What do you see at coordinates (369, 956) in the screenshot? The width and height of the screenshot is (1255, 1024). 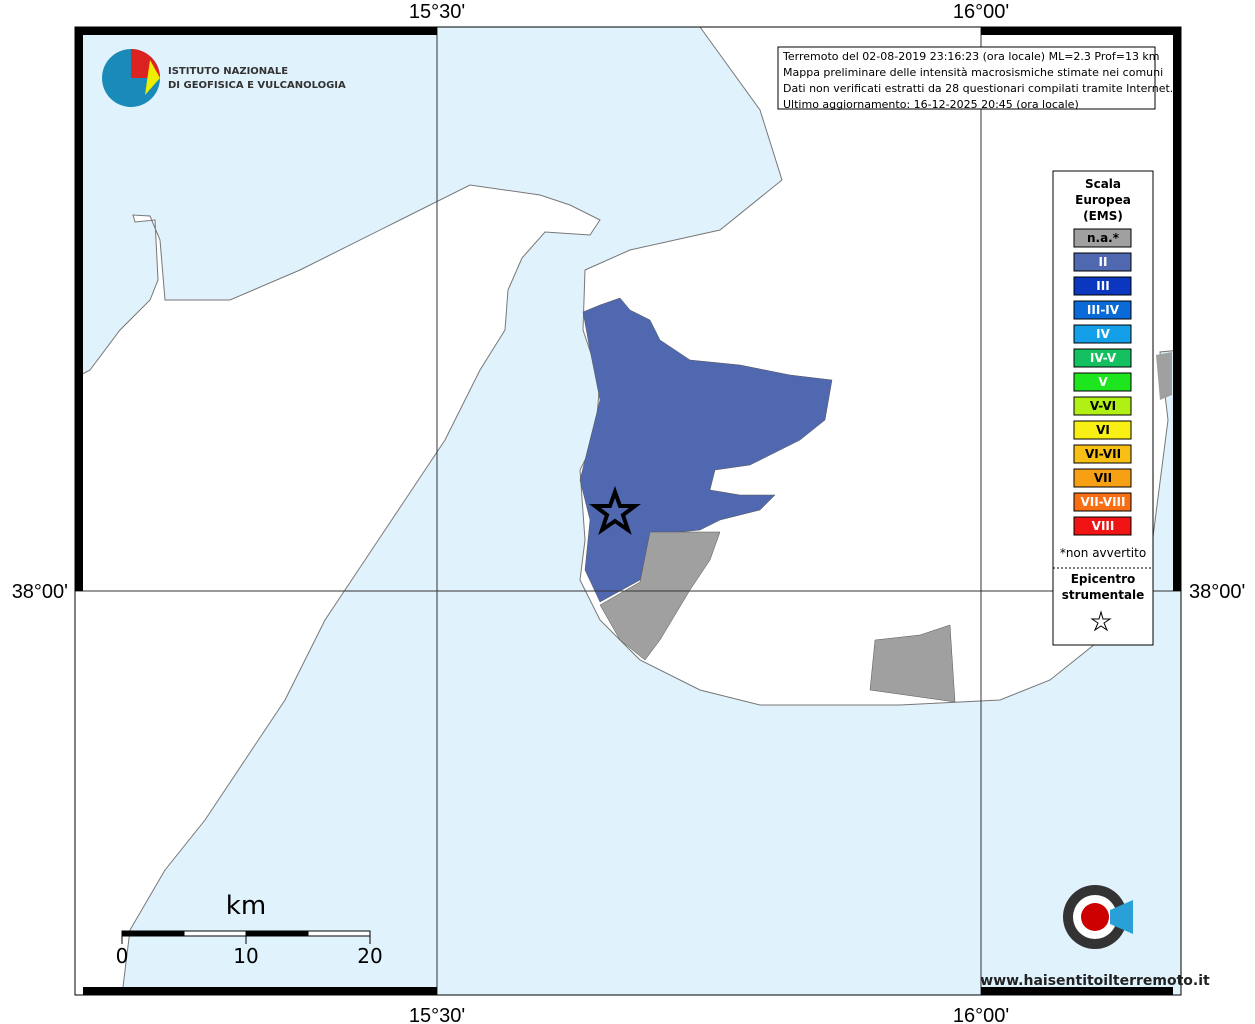 I see `scale-label: 20` at bounding box center [369, 956].